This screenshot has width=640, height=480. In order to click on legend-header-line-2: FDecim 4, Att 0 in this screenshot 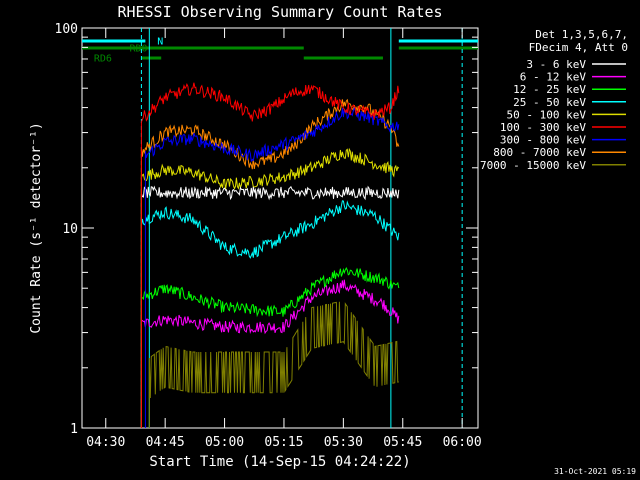, I will do `click(578, 47)`.